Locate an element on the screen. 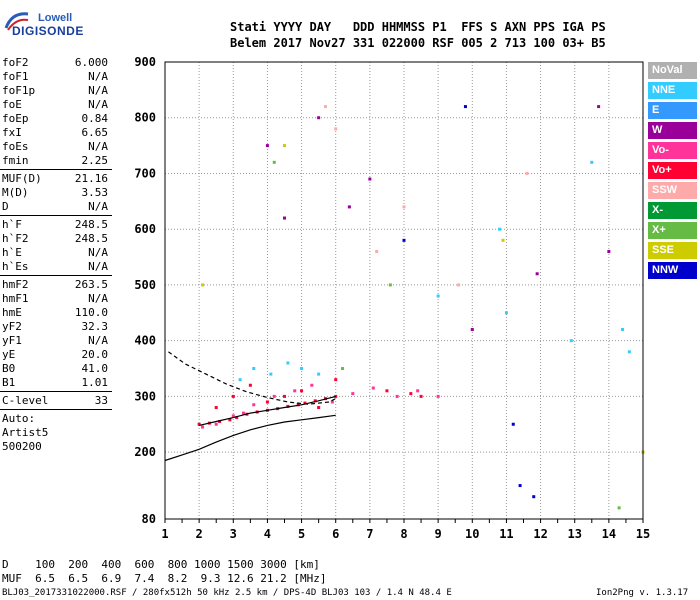 Image resolution: width=700 pixels, height=600 pixels. y-tick-label: 800 is located at coordinates (145, 118).